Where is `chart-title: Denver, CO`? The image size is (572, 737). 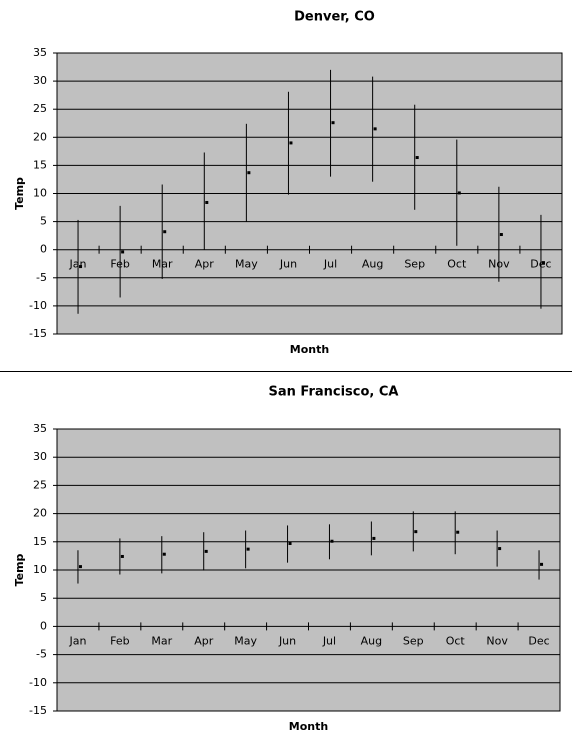
chart-title: Denver, CO is located at coordinates (334, 17).